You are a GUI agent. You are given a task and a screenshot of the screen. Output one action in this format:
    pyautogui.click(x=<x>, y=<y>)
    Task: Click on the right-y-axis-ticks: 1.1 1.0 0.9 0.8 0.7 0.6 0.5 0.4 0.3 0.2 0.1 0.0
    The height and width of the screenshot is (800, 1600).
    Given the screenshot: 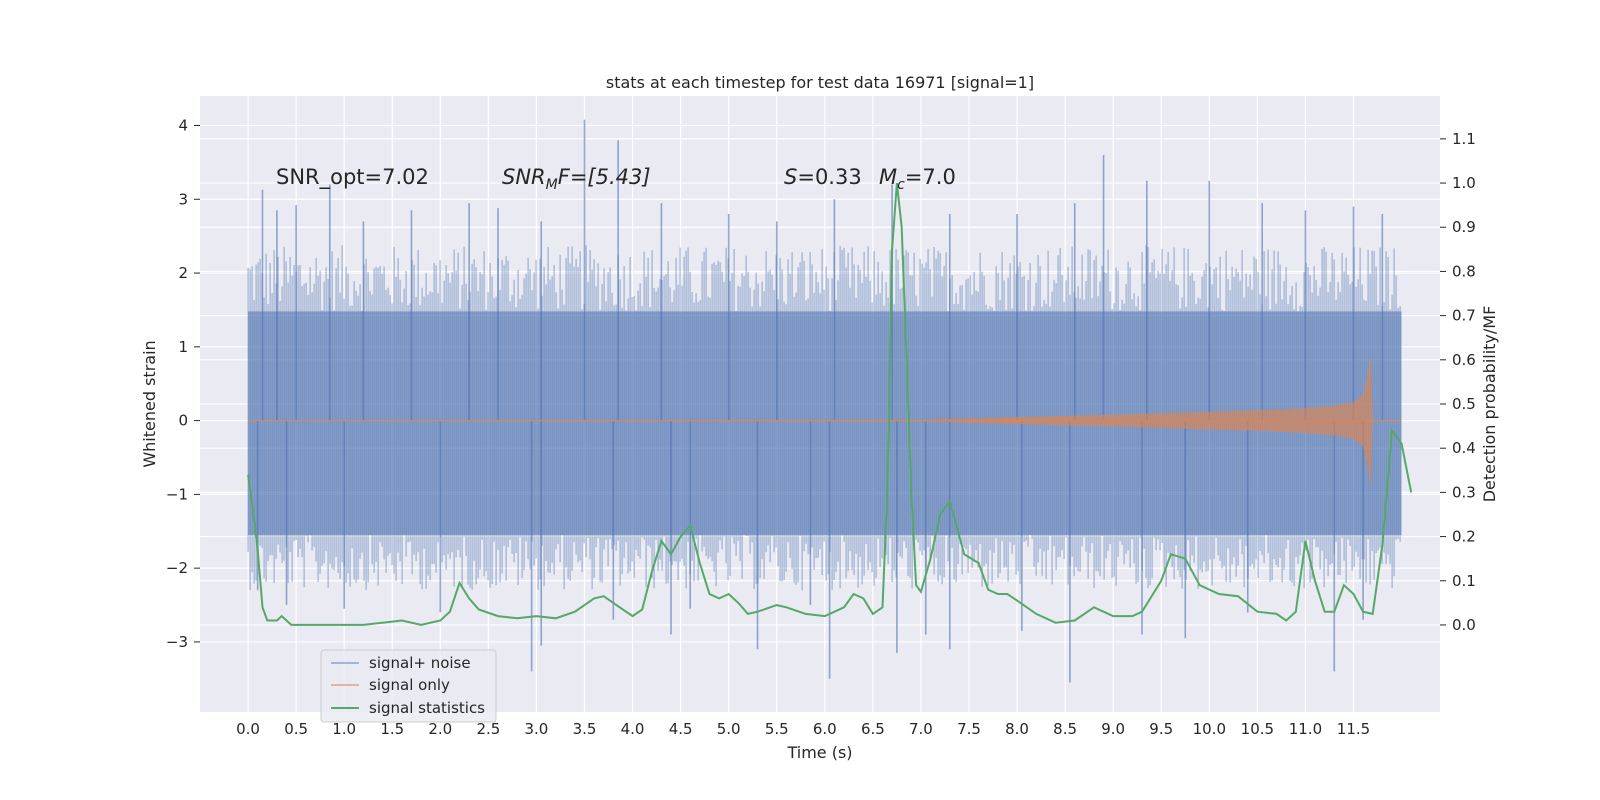 What is the action you would take?
    pyautogui.click(x=1458, y=382)
    